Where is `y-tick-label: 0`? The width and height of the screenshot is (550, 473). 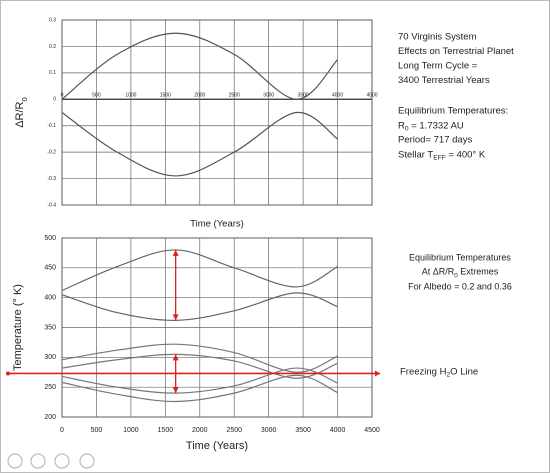
y-tick-label: 0 is located at coordinates (54, 100).